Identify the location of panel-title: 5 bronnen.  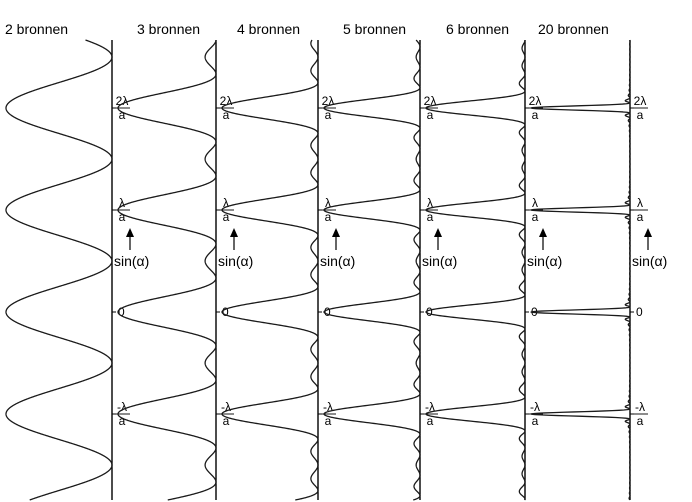
(374, 29).